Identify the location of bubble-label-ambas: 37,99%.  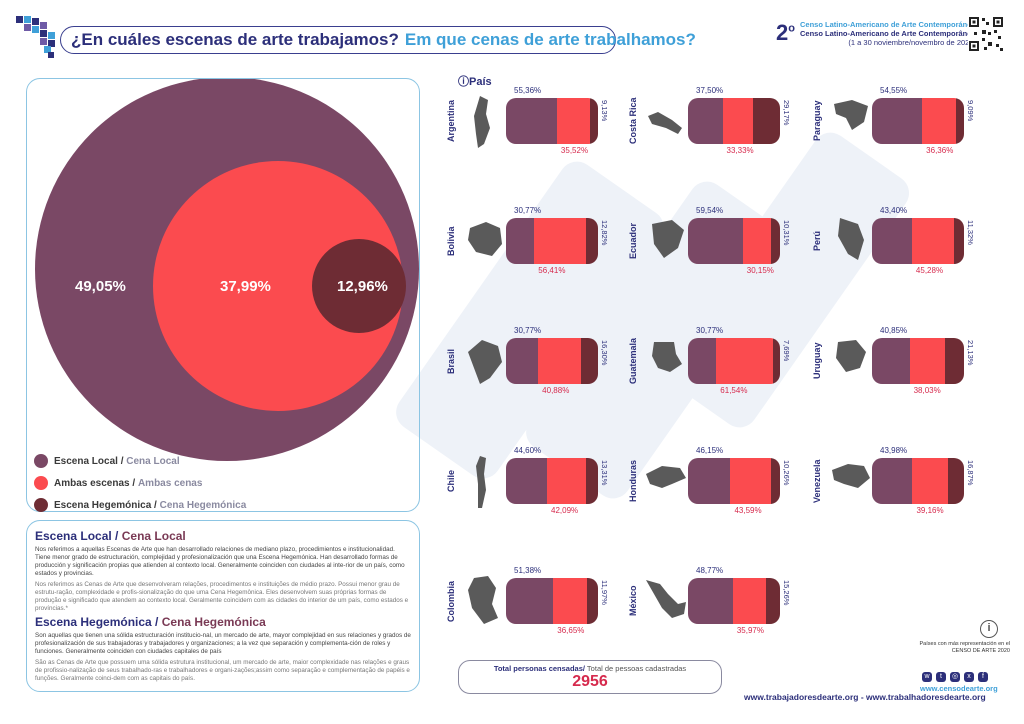
(245, 286).